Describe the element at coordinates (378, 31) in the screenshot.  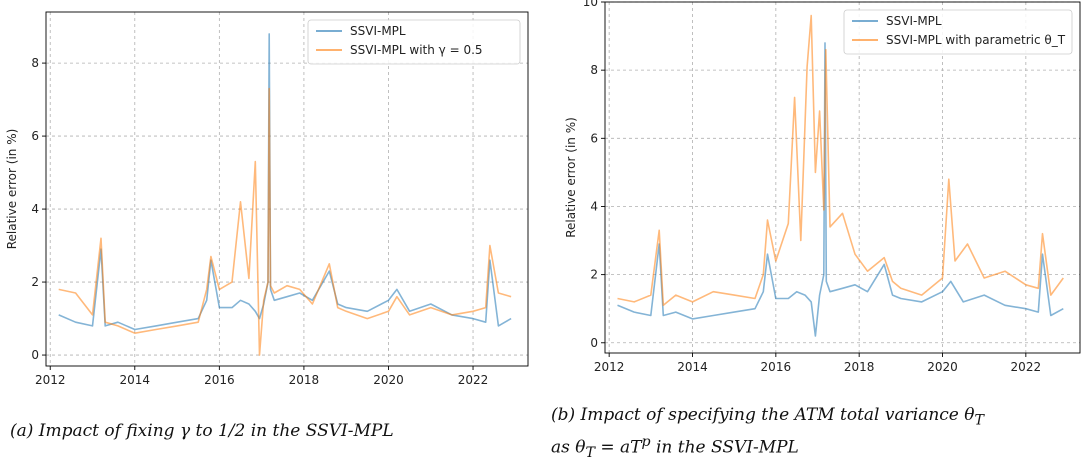
I see `chart-a-legend-label-0: SSVI-MPL` at that location.